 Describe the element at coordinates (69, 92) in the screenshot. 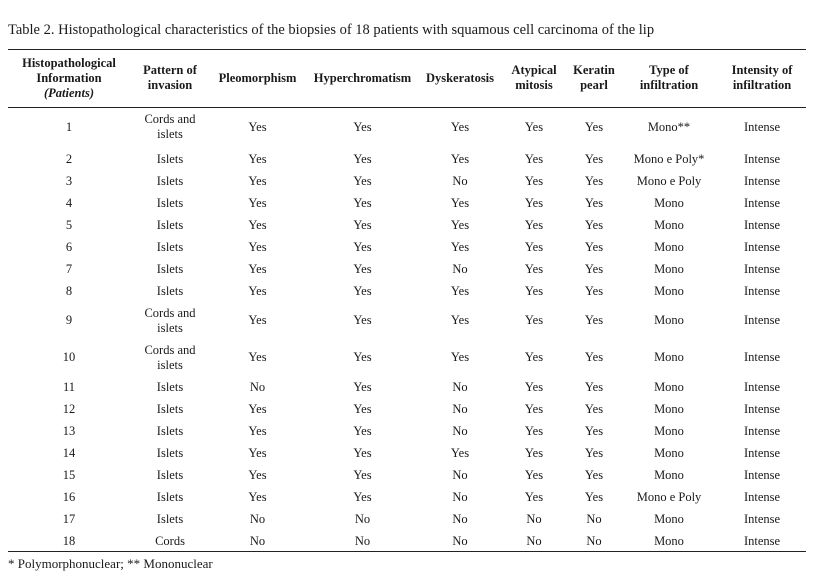

I see `col-header-patient-line3: (Patients)` at that location.